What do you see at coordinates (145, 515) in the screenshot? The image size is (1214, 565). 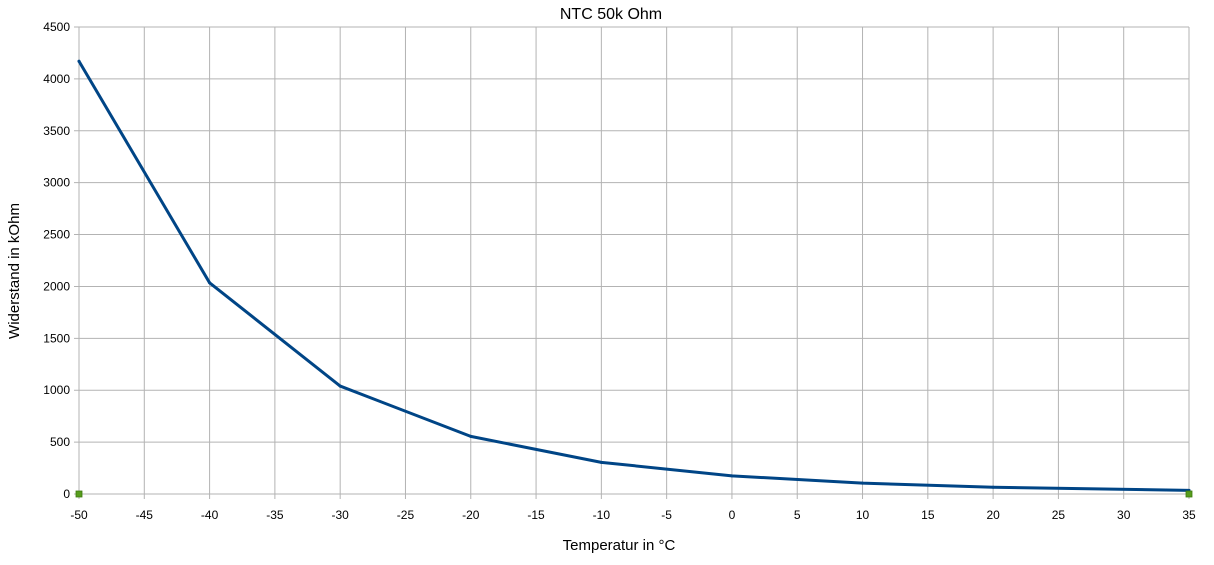 I see `x-tick-label: -45` at bounding box center [145, 515].